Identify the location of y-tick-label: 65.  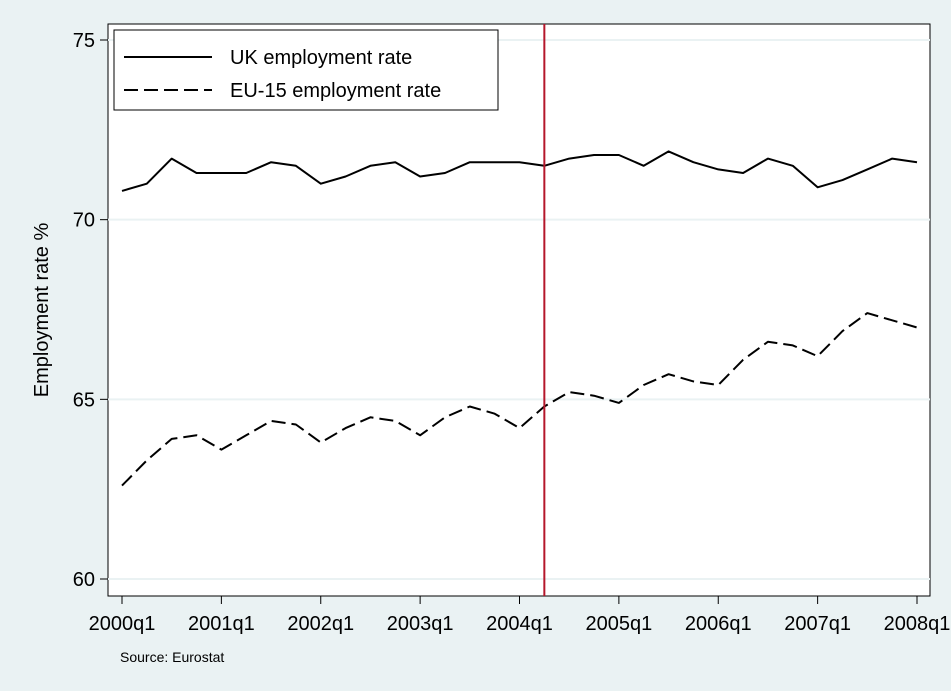
(84, 400).